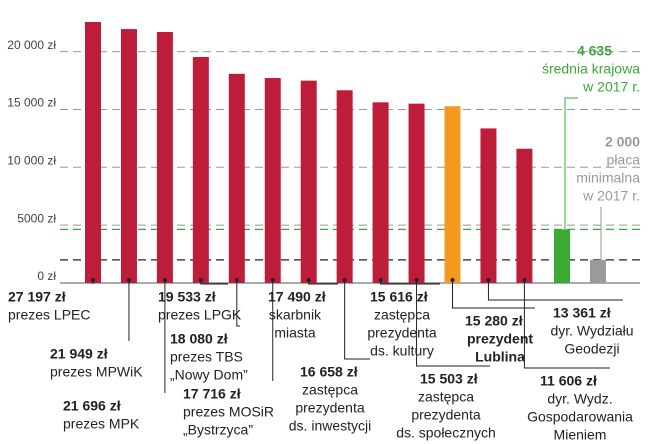  What do you see at coordinates (294, 333) in the screenshot?
I see `category-label: miasta` at bounding box center [294, 333].